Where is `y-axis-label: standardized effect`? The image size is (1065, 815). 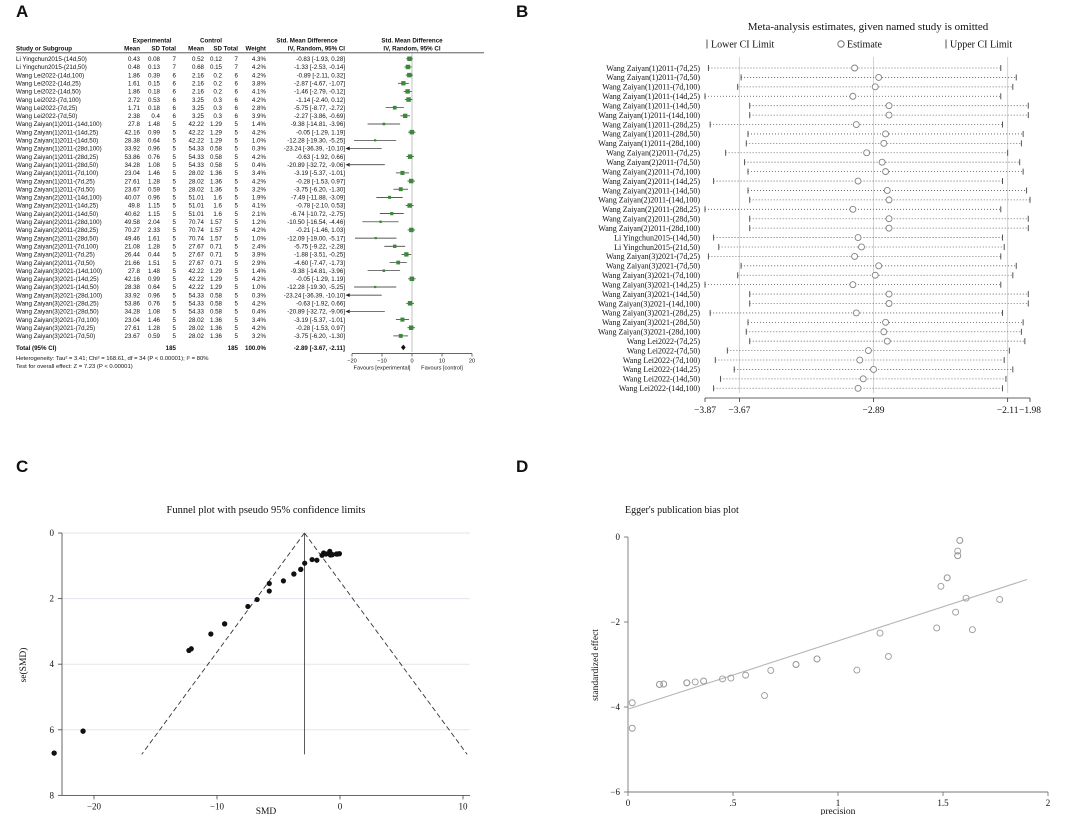
y-axis-label: standardized effect is located at coordinates (595, 665).